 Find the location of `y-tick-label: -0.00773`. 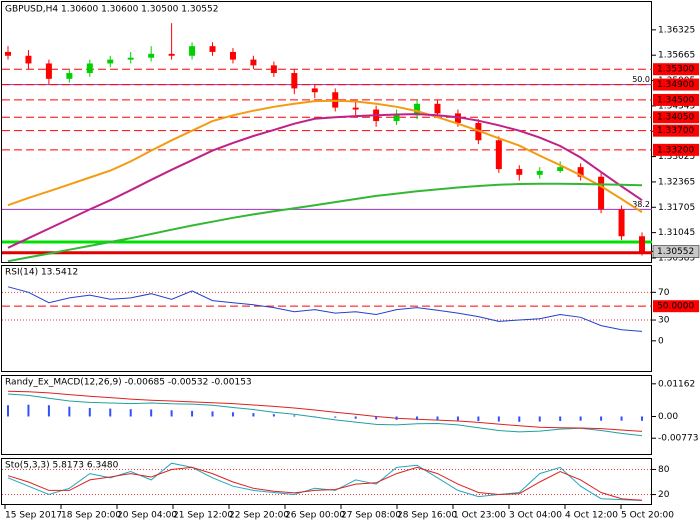

y-tick-label: -0.00773 is located at coordinates (678, 439).